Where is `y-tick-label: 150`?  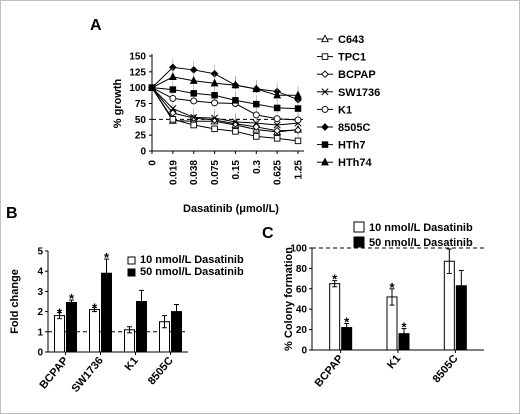
y-tick-label: 150 is located at coordinates (137, 57).